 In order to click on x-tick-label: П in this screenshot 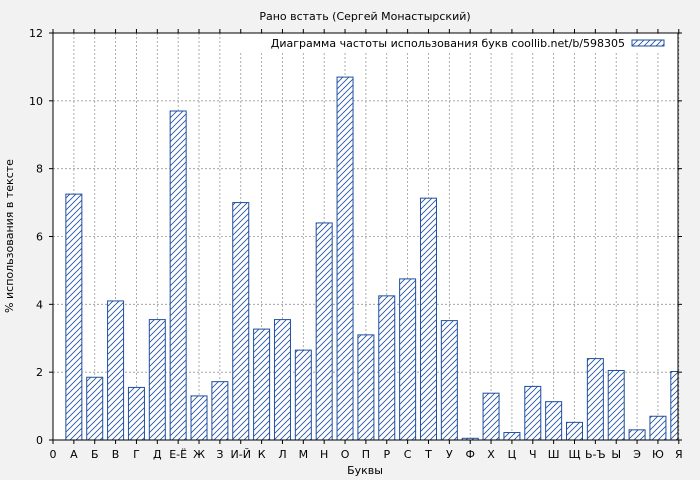, I will do `click(366, 454)`.